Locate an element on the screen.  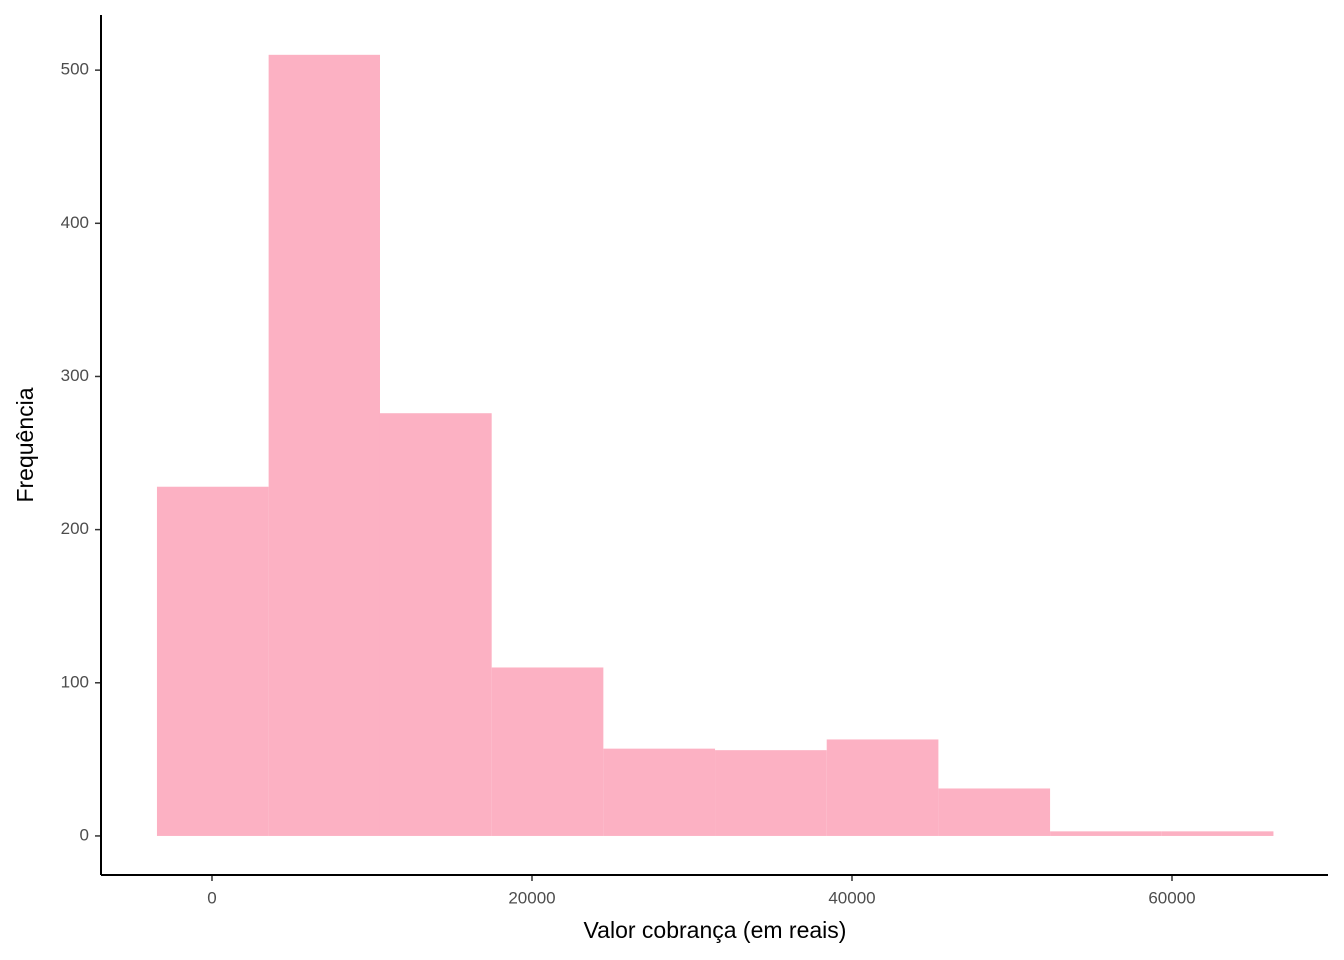
y-tick-label: 0 is located at coordinates (84, 834).